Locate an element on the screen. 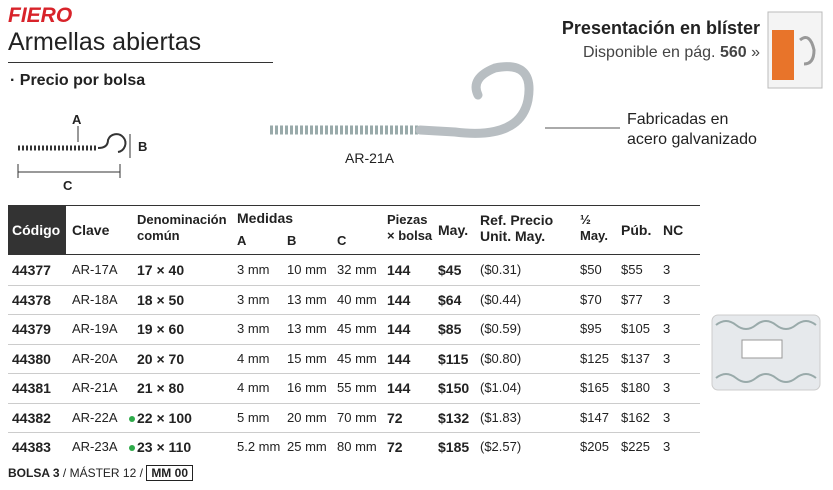  cell: 20 mm is located at coordinates (307, 417).